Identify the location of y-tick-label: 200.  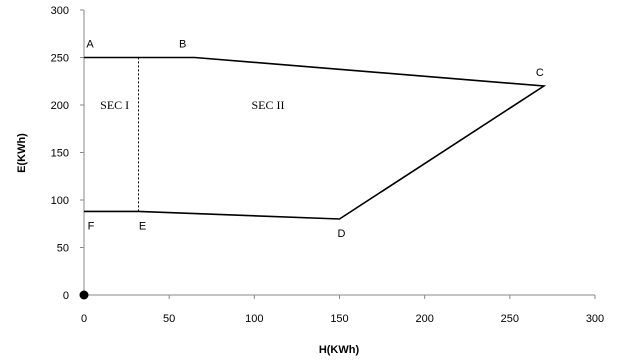
(60, 106).